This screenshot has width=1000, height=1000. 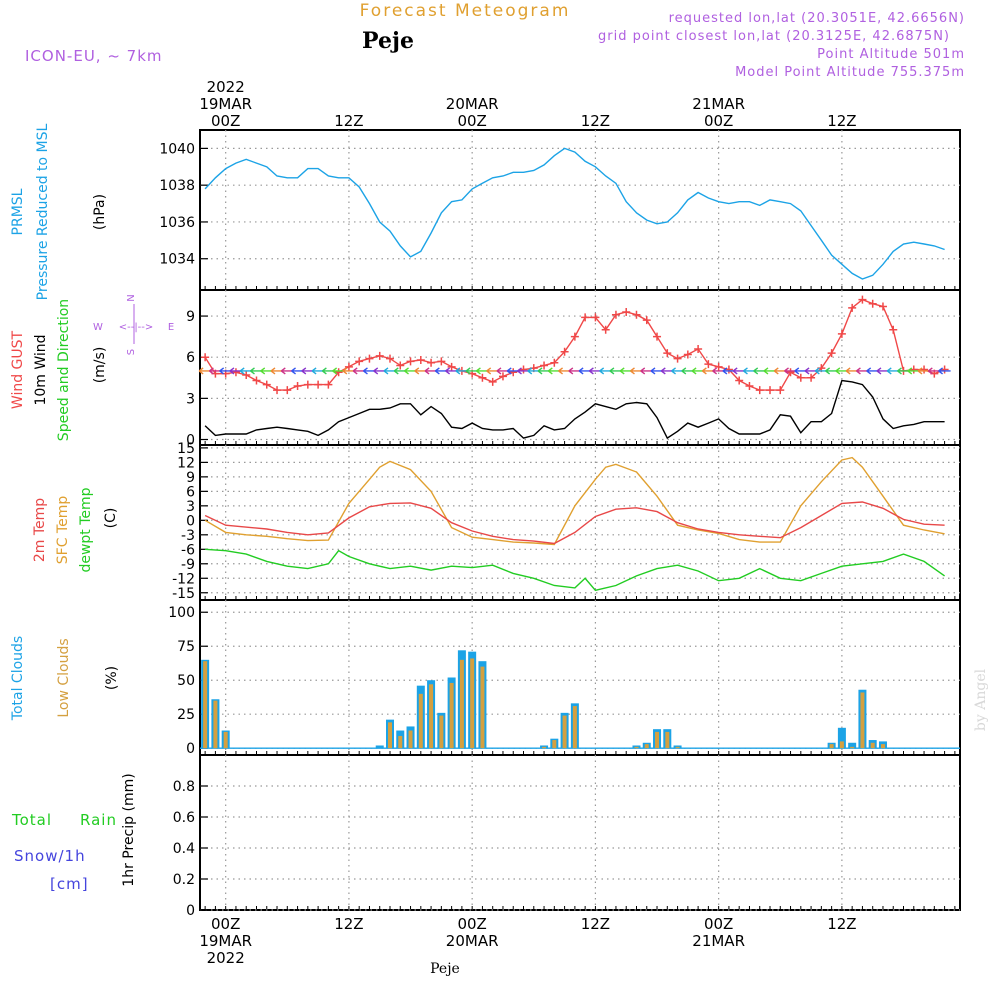 What do you see at coordinates (574, 213) in the screenshot?
I see `prmsl-line` at bounding box center [574, 213].